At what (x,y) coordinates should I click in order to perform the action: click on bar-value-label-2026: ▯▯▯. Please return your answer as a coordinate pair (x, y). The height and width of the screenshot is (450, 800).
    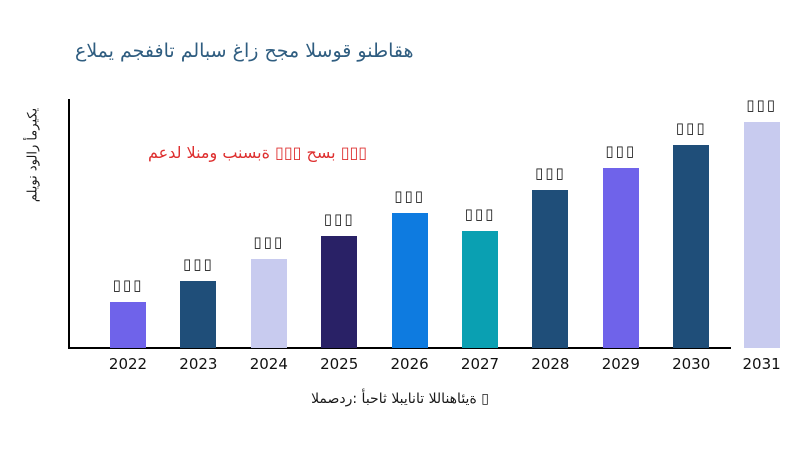
    Looking at the image, I should click on (409, 196).